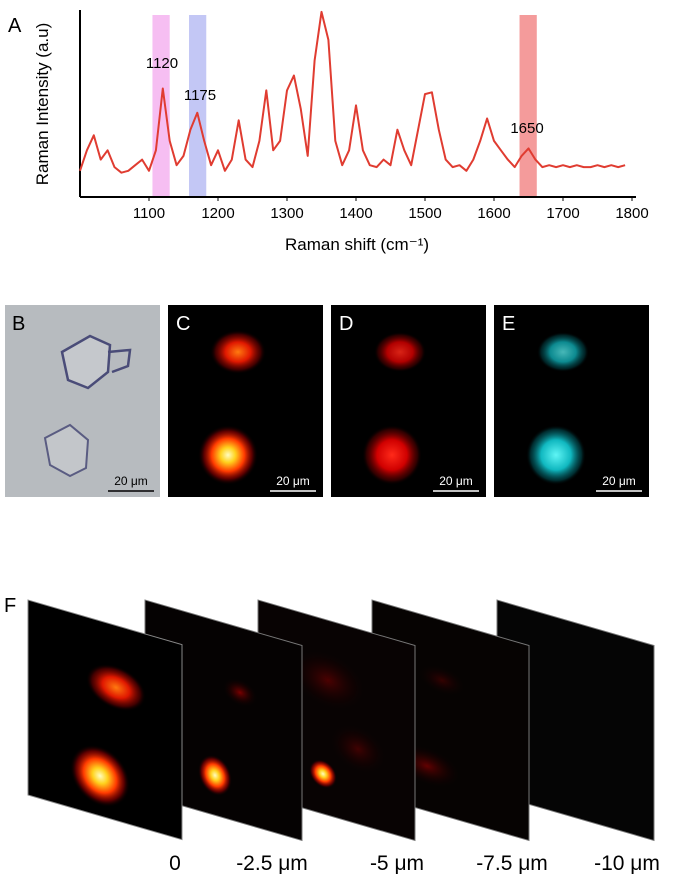 This screenshot has height=895, width=675. I want to click on x-tick-label: 1200, so click(217, 213).